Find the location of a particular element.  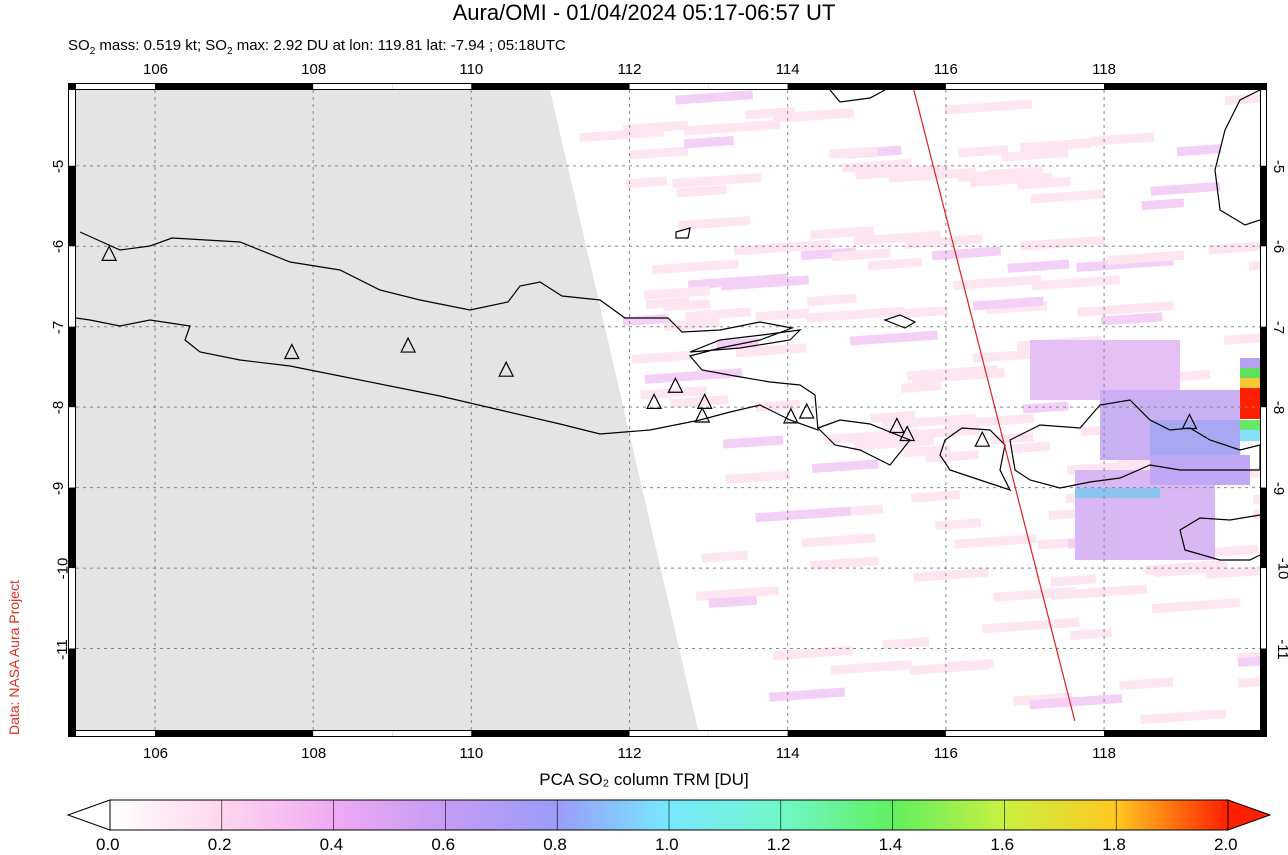

sumba-coast is located at coordinates (1219, 537).